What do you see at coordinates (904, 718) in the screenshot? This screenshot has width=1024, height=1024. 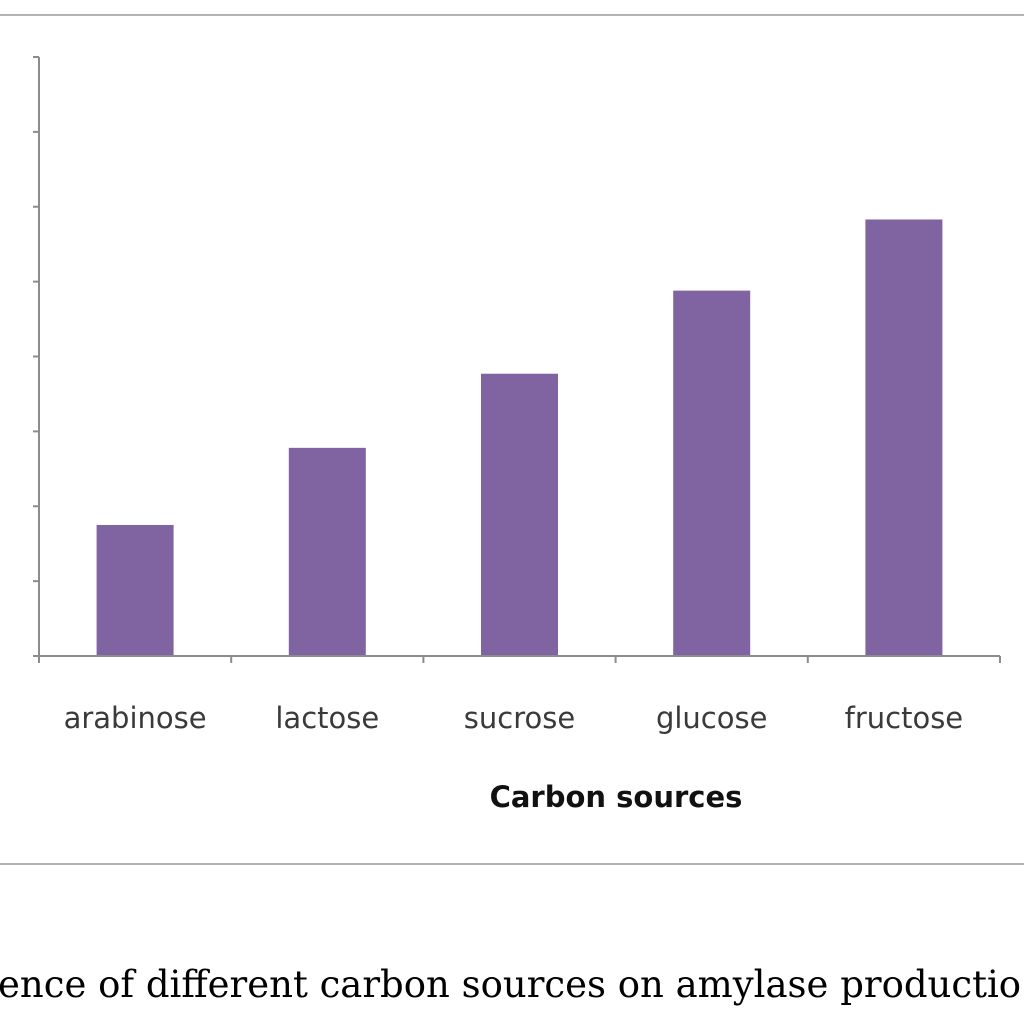 I see `x-tick-label-fructose: fructose` at bounding box center [904, 718].